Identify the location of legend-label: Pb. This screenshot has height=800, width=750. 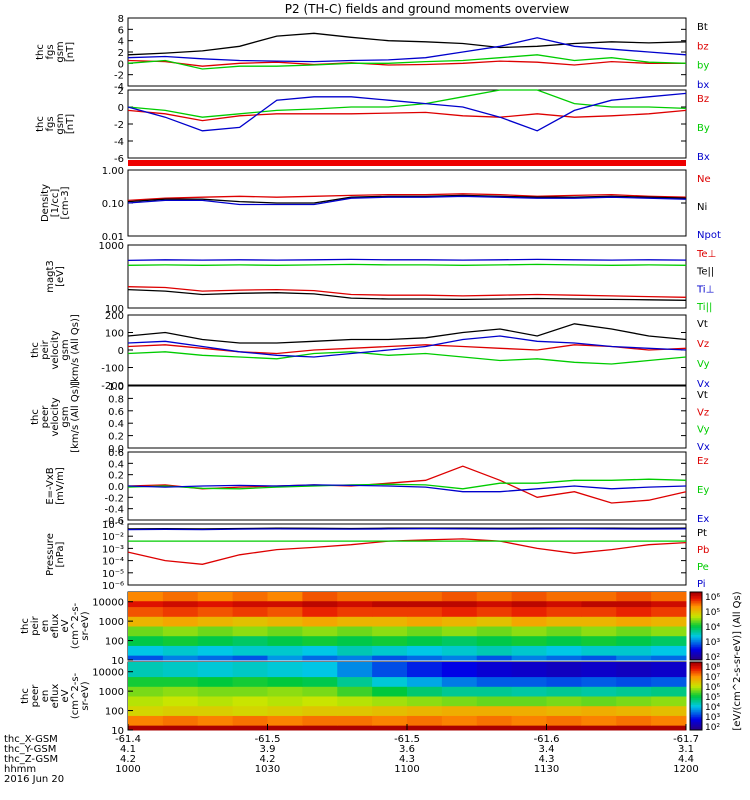
(703, 550).